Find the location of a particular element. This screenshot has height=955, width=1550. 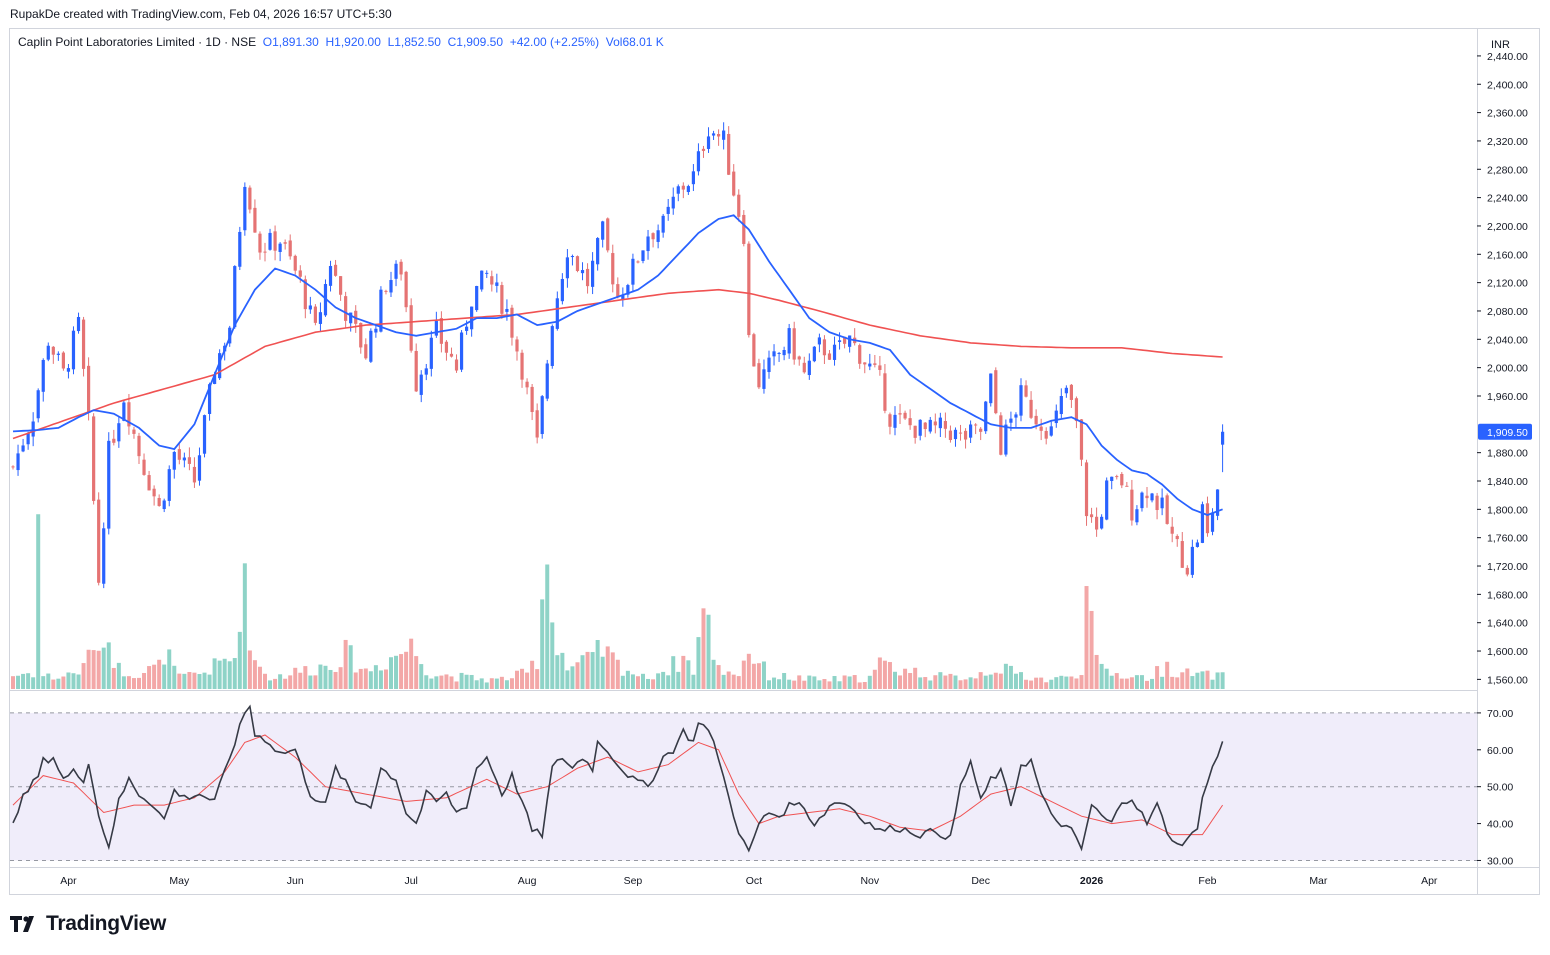

time-tick-label: 2026 is located at coordinates (1092, 881).